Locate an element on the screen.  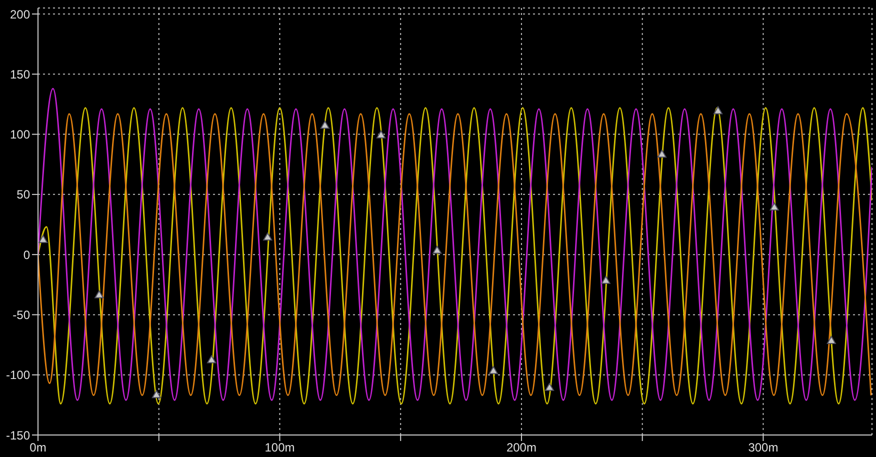
y-tick-label: -50 is located at coordinates (21, 315).